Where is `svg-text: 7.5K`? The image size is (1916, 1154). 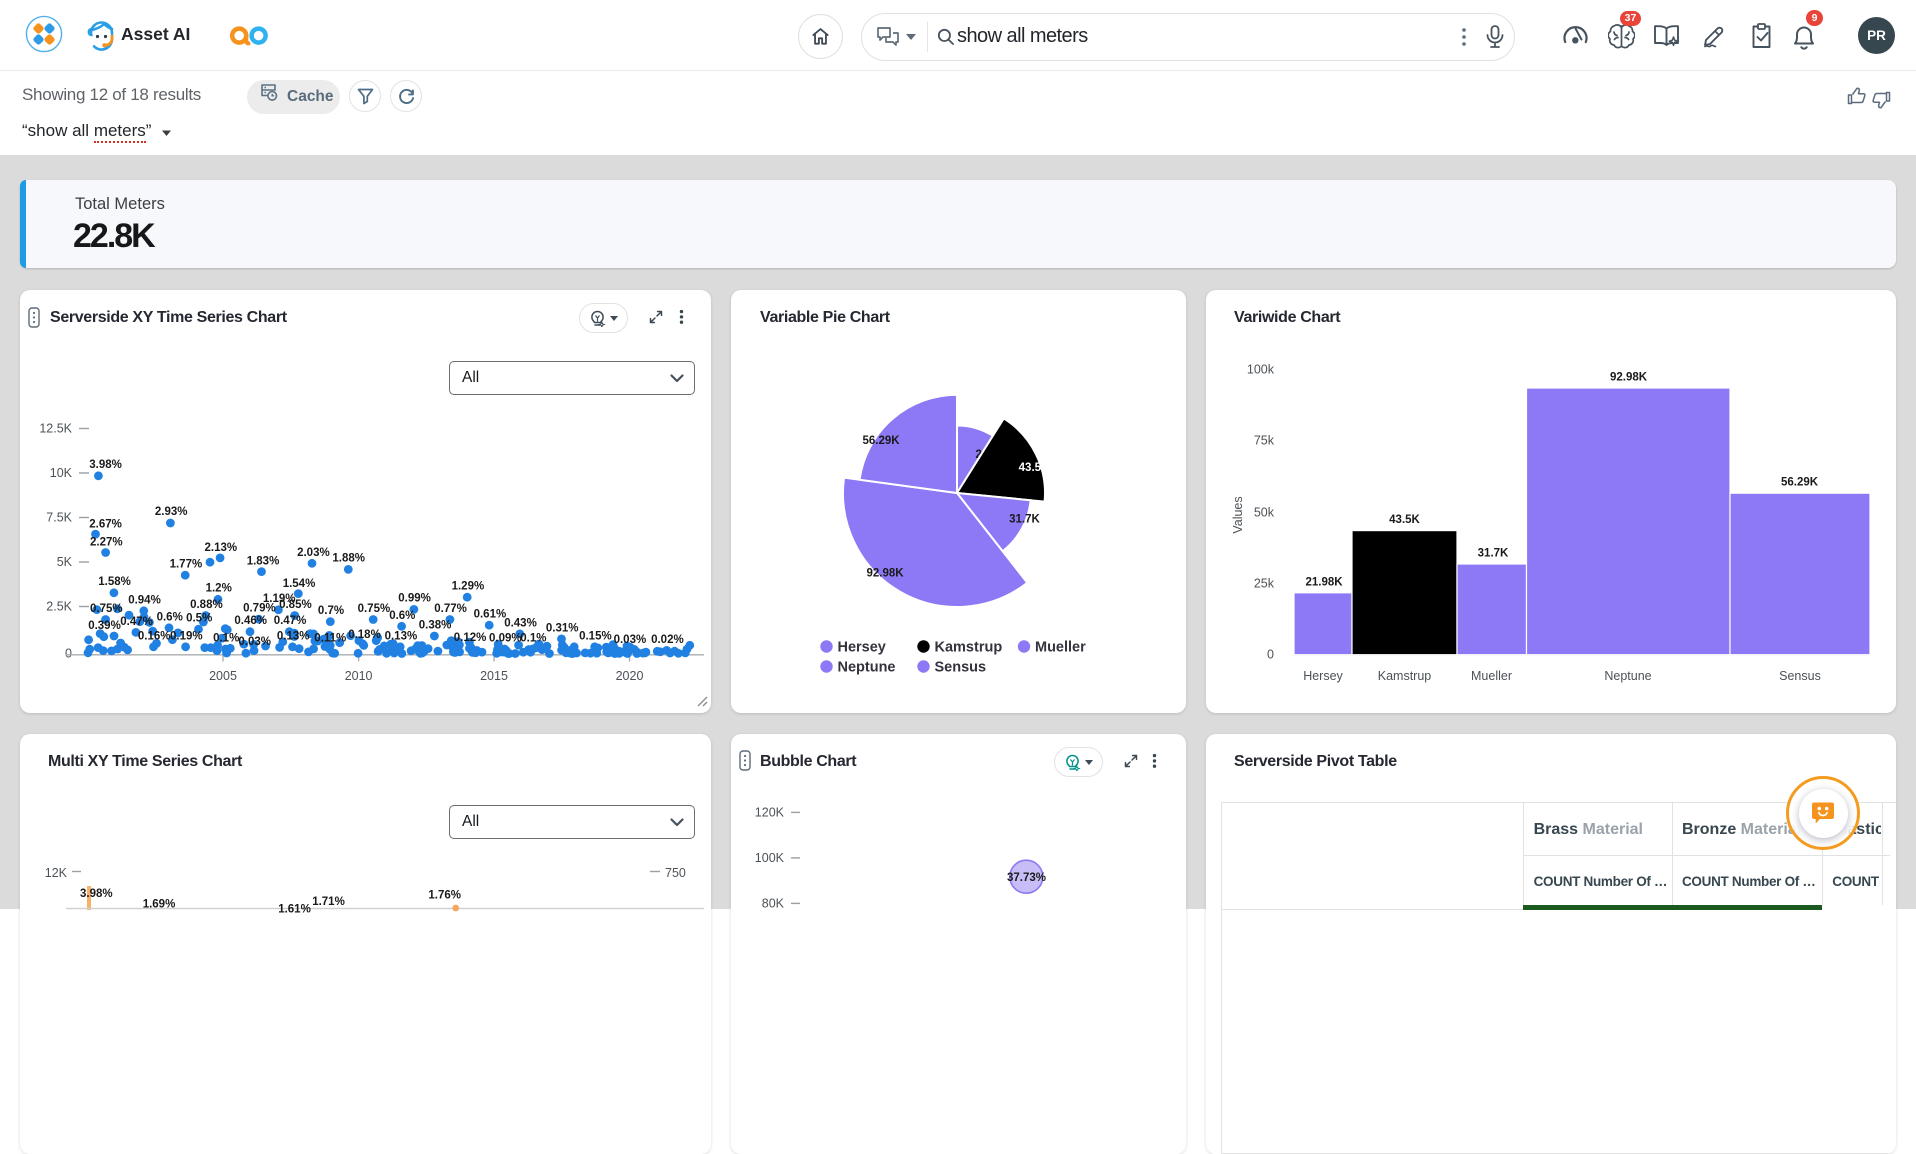
svg-text: 7.5K is located at coordinates (59, 518).